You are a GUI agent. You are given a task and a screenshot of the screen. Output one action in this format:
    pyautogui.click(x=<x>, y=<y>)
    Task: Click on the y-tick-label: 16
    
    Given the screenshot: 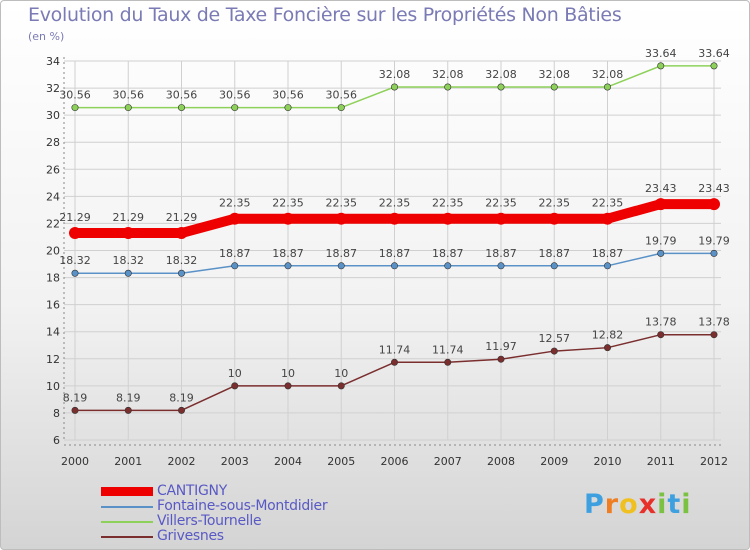 What is the action you would take?
    pyautogui.click(x=53, y=305)
    